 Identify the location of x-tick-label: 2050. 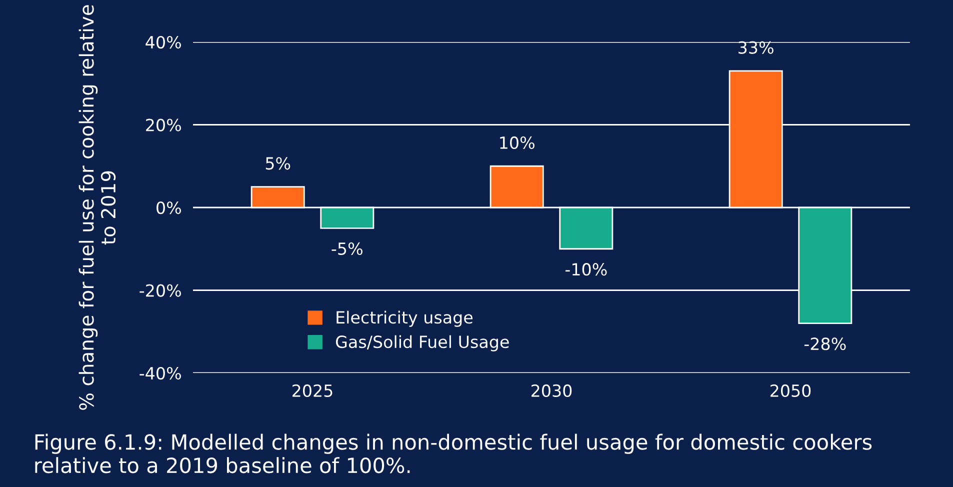
(790, 391).